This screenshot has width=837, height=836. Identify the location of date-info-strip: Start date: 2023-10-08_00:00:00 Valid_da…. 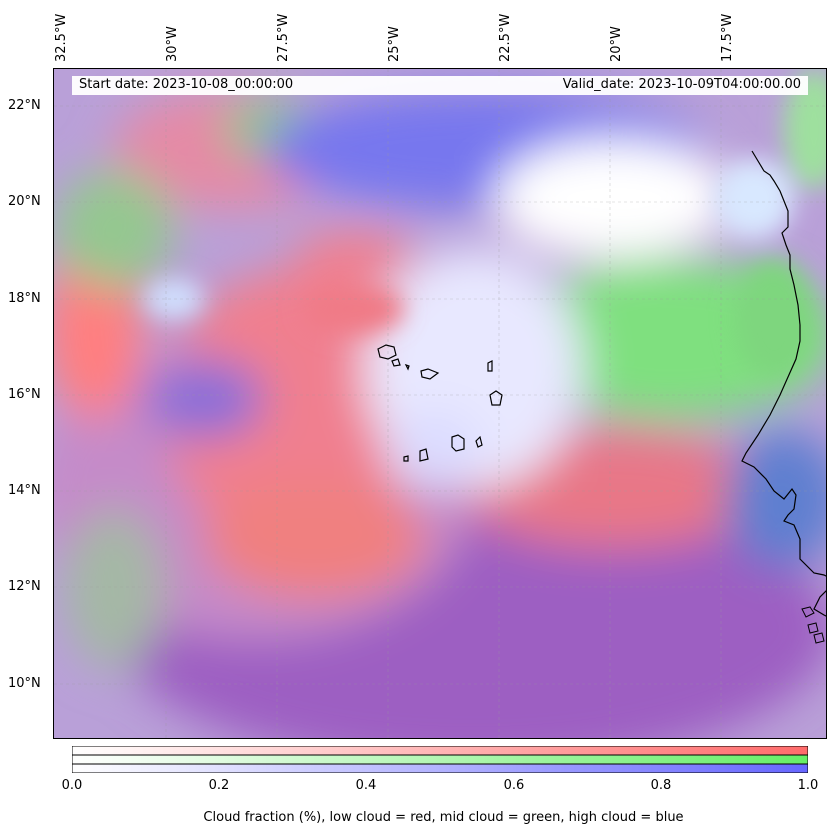
(440, 85).